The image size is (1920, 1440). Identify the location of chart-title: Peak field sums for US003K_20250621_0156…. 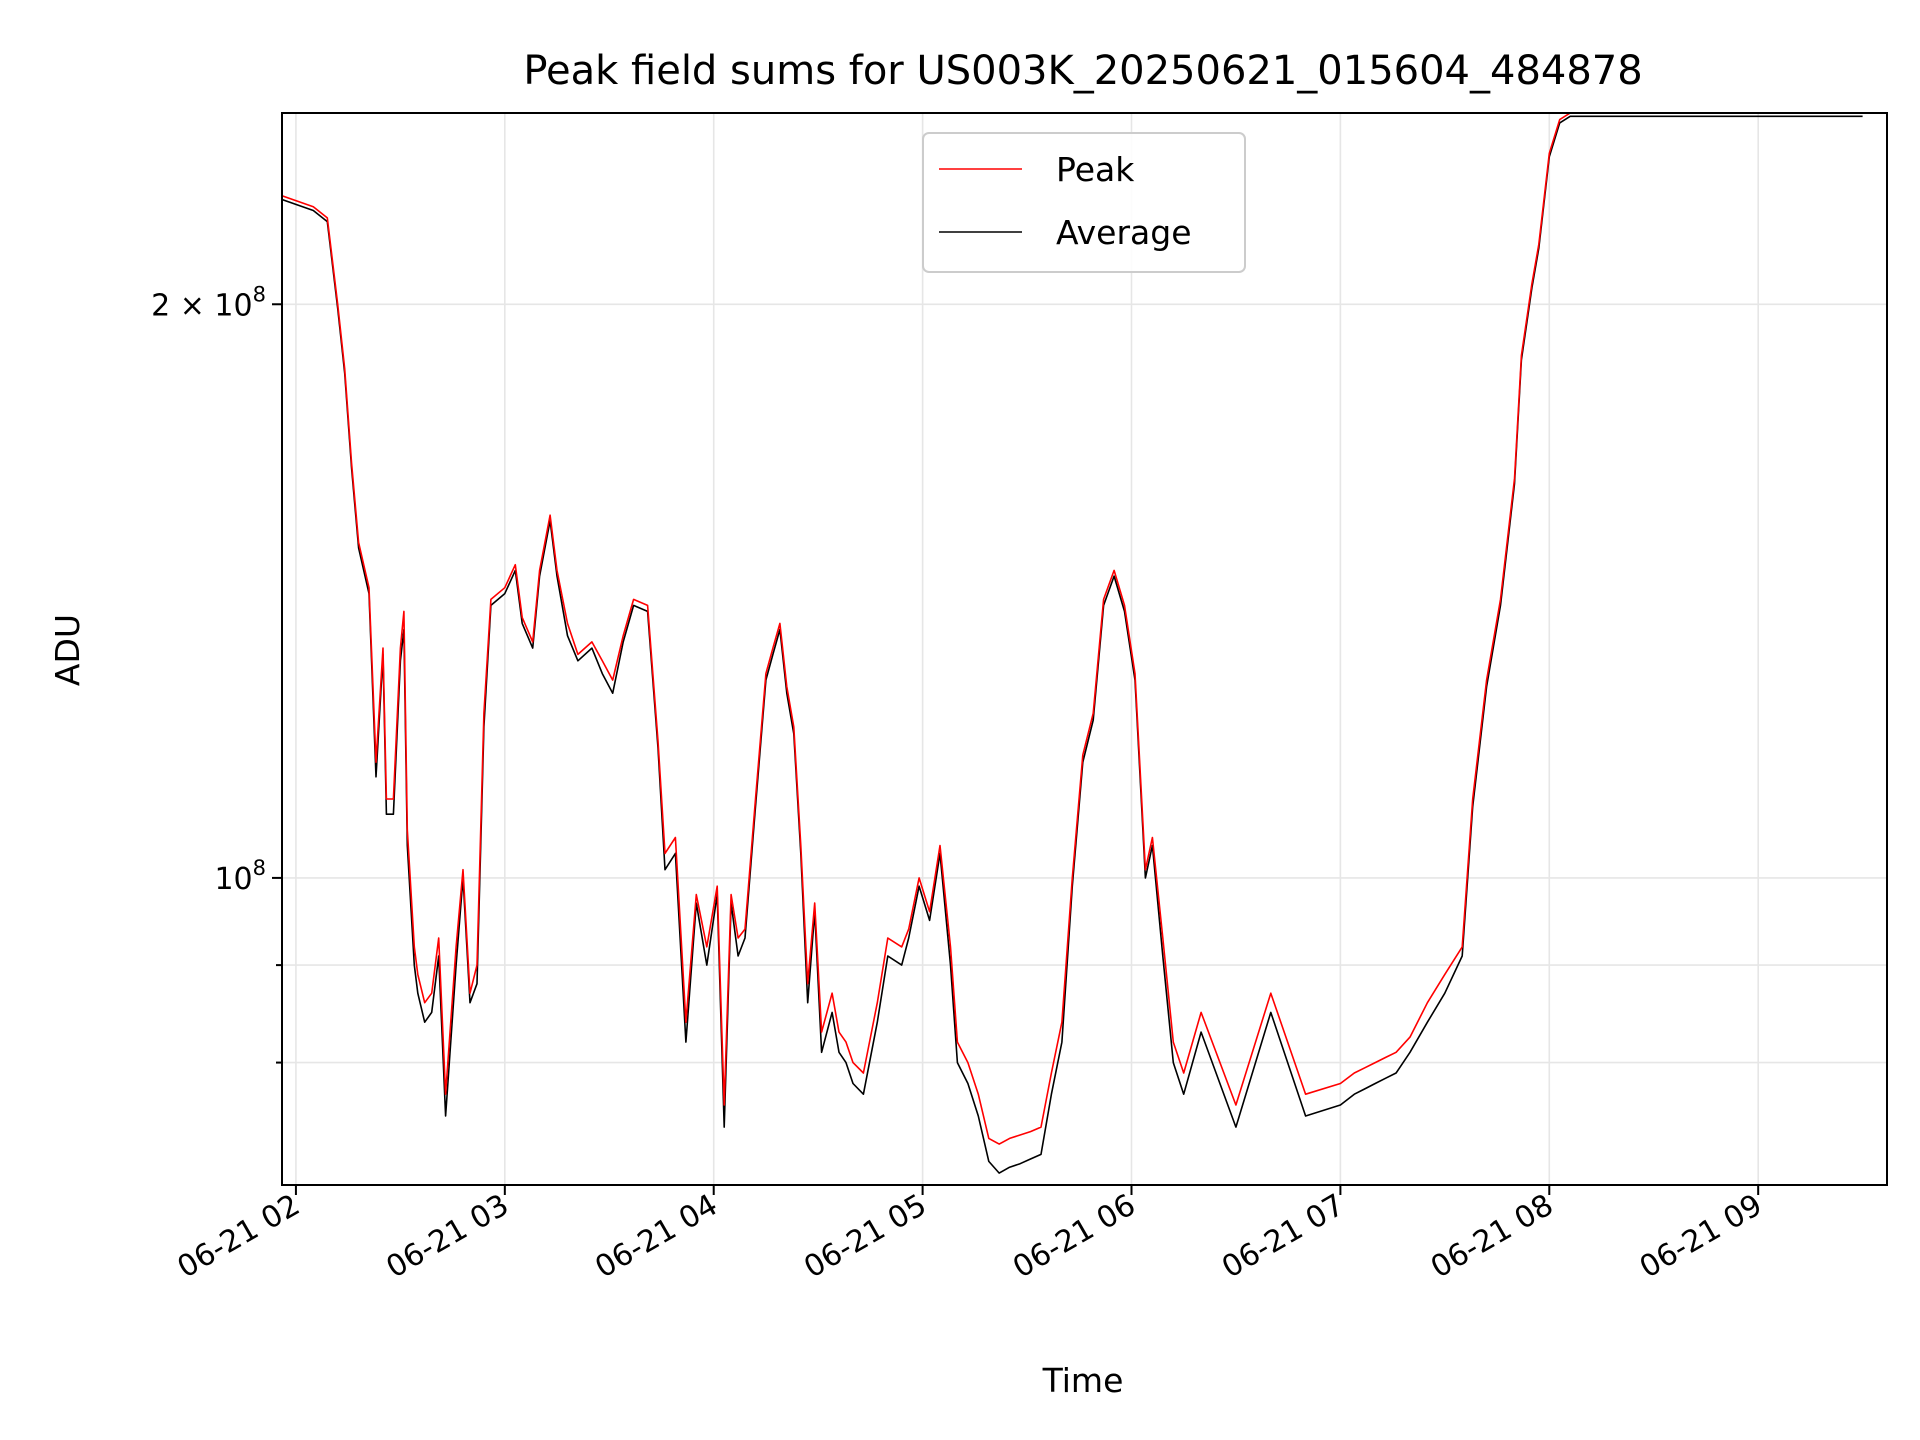
(1082, 71).